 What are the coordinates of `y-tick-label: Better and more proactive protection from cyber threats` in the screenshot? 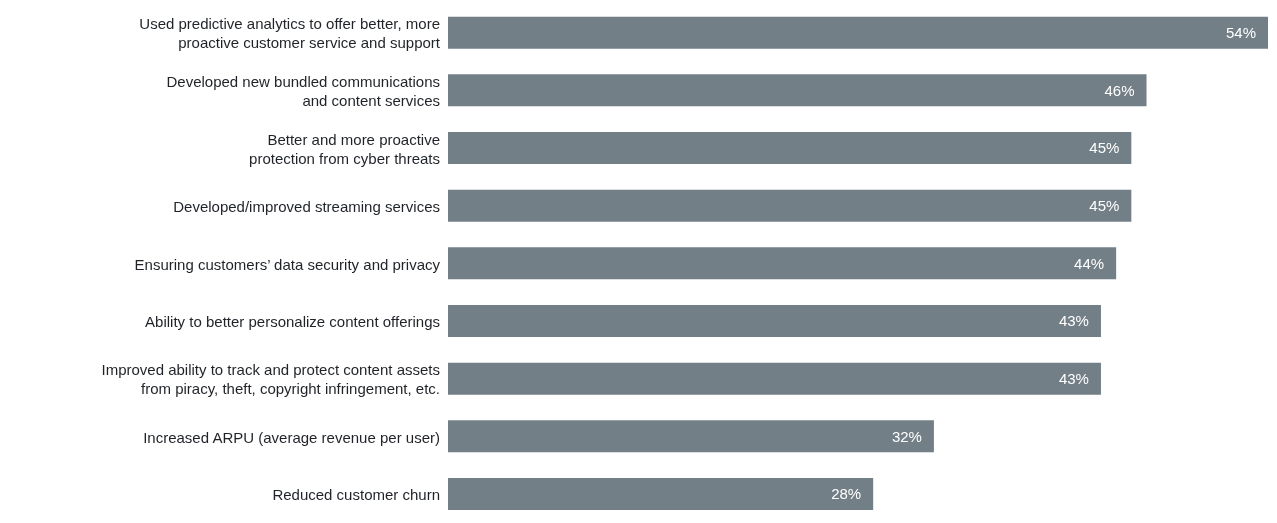 It's located at (344, 148).